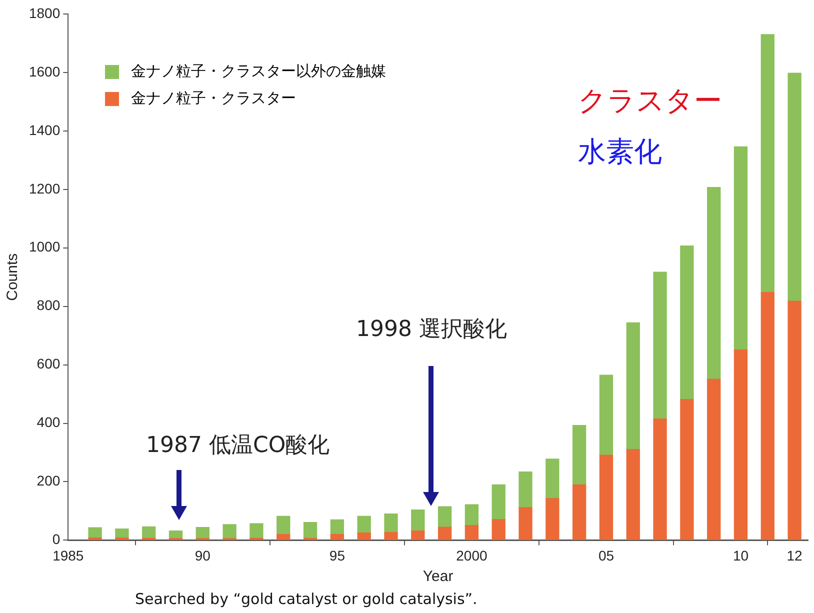 The image size is (814, 613). What do you see at coordinates (68, 555) in the screenshot?
I see `x-tick-label: 1985` at bounding box center [68, 555].